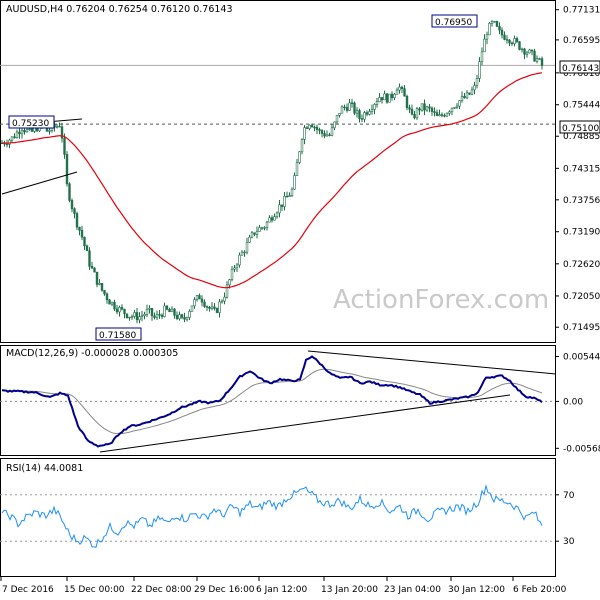 This screenshot has height=600, width=600. I want to click on time-tick-label: 23 Jan 04:00, so click(412, 590).